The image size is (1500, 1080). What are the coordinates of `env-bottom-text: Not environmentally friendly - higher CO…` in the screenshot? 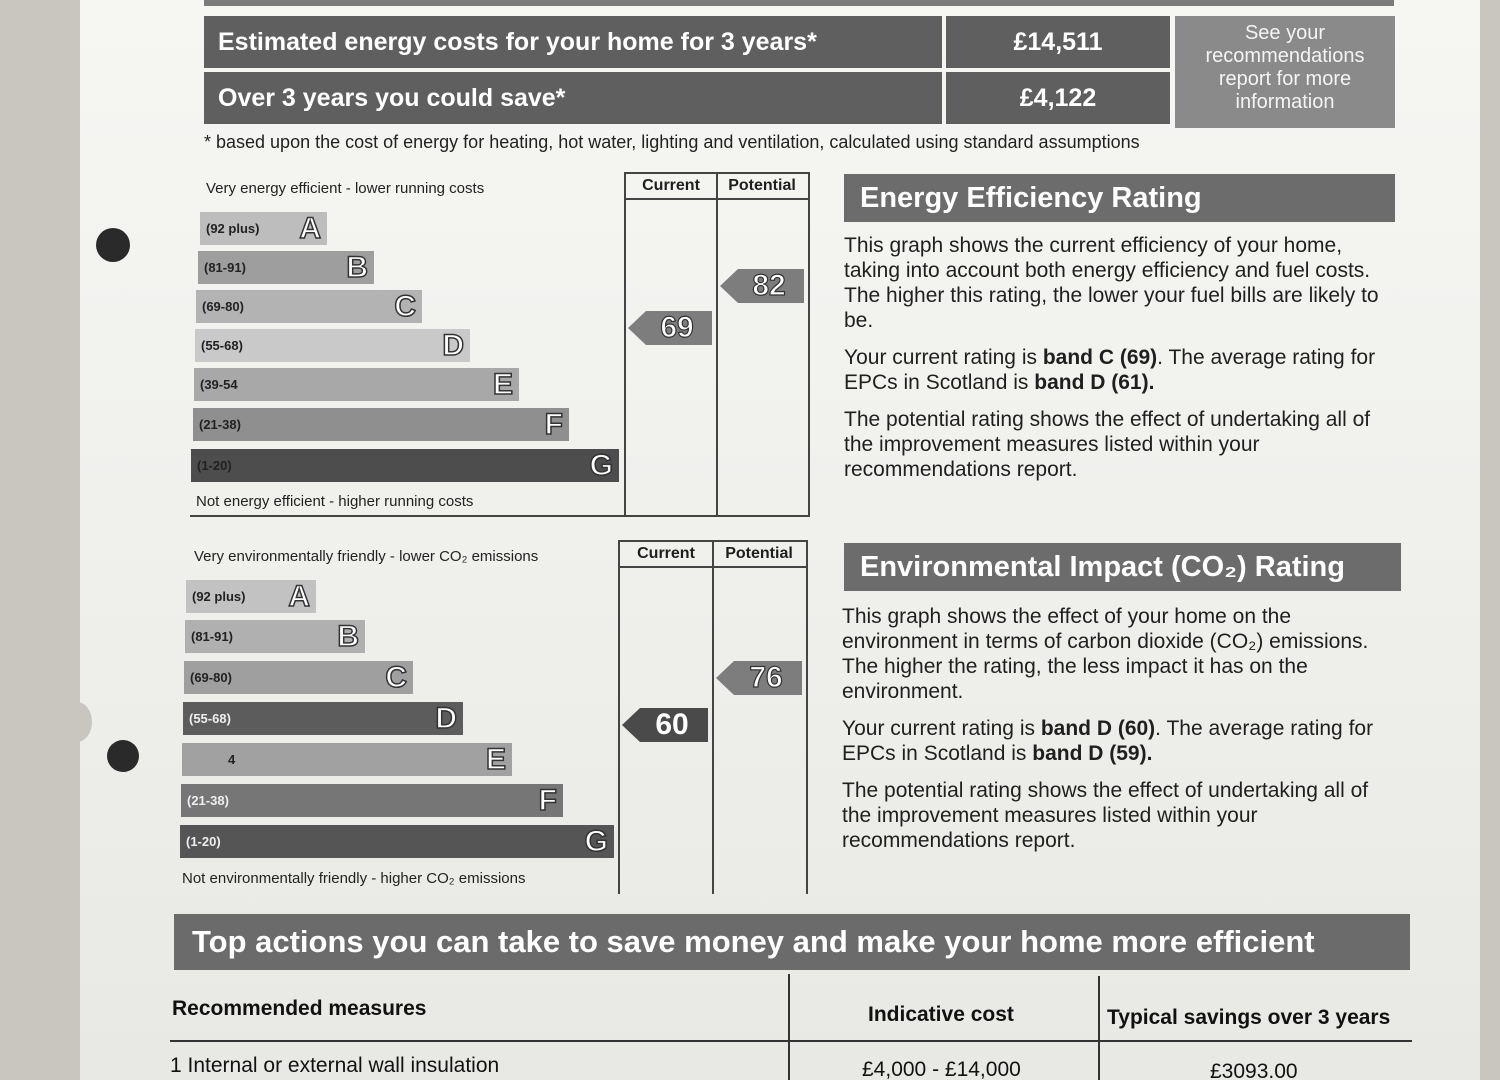 It's located at (354, 878).